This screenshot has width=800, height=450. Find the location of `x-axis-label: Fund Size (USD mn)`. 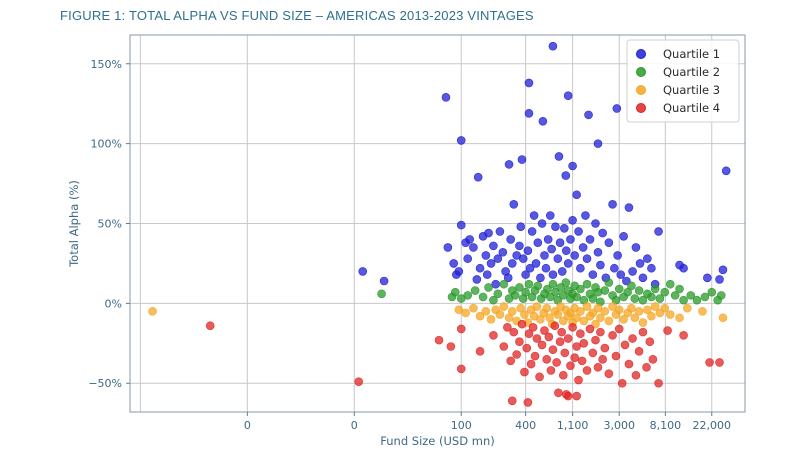

x-axis-label: Fund Size (USD mn) is located at coordinates (437, 441).